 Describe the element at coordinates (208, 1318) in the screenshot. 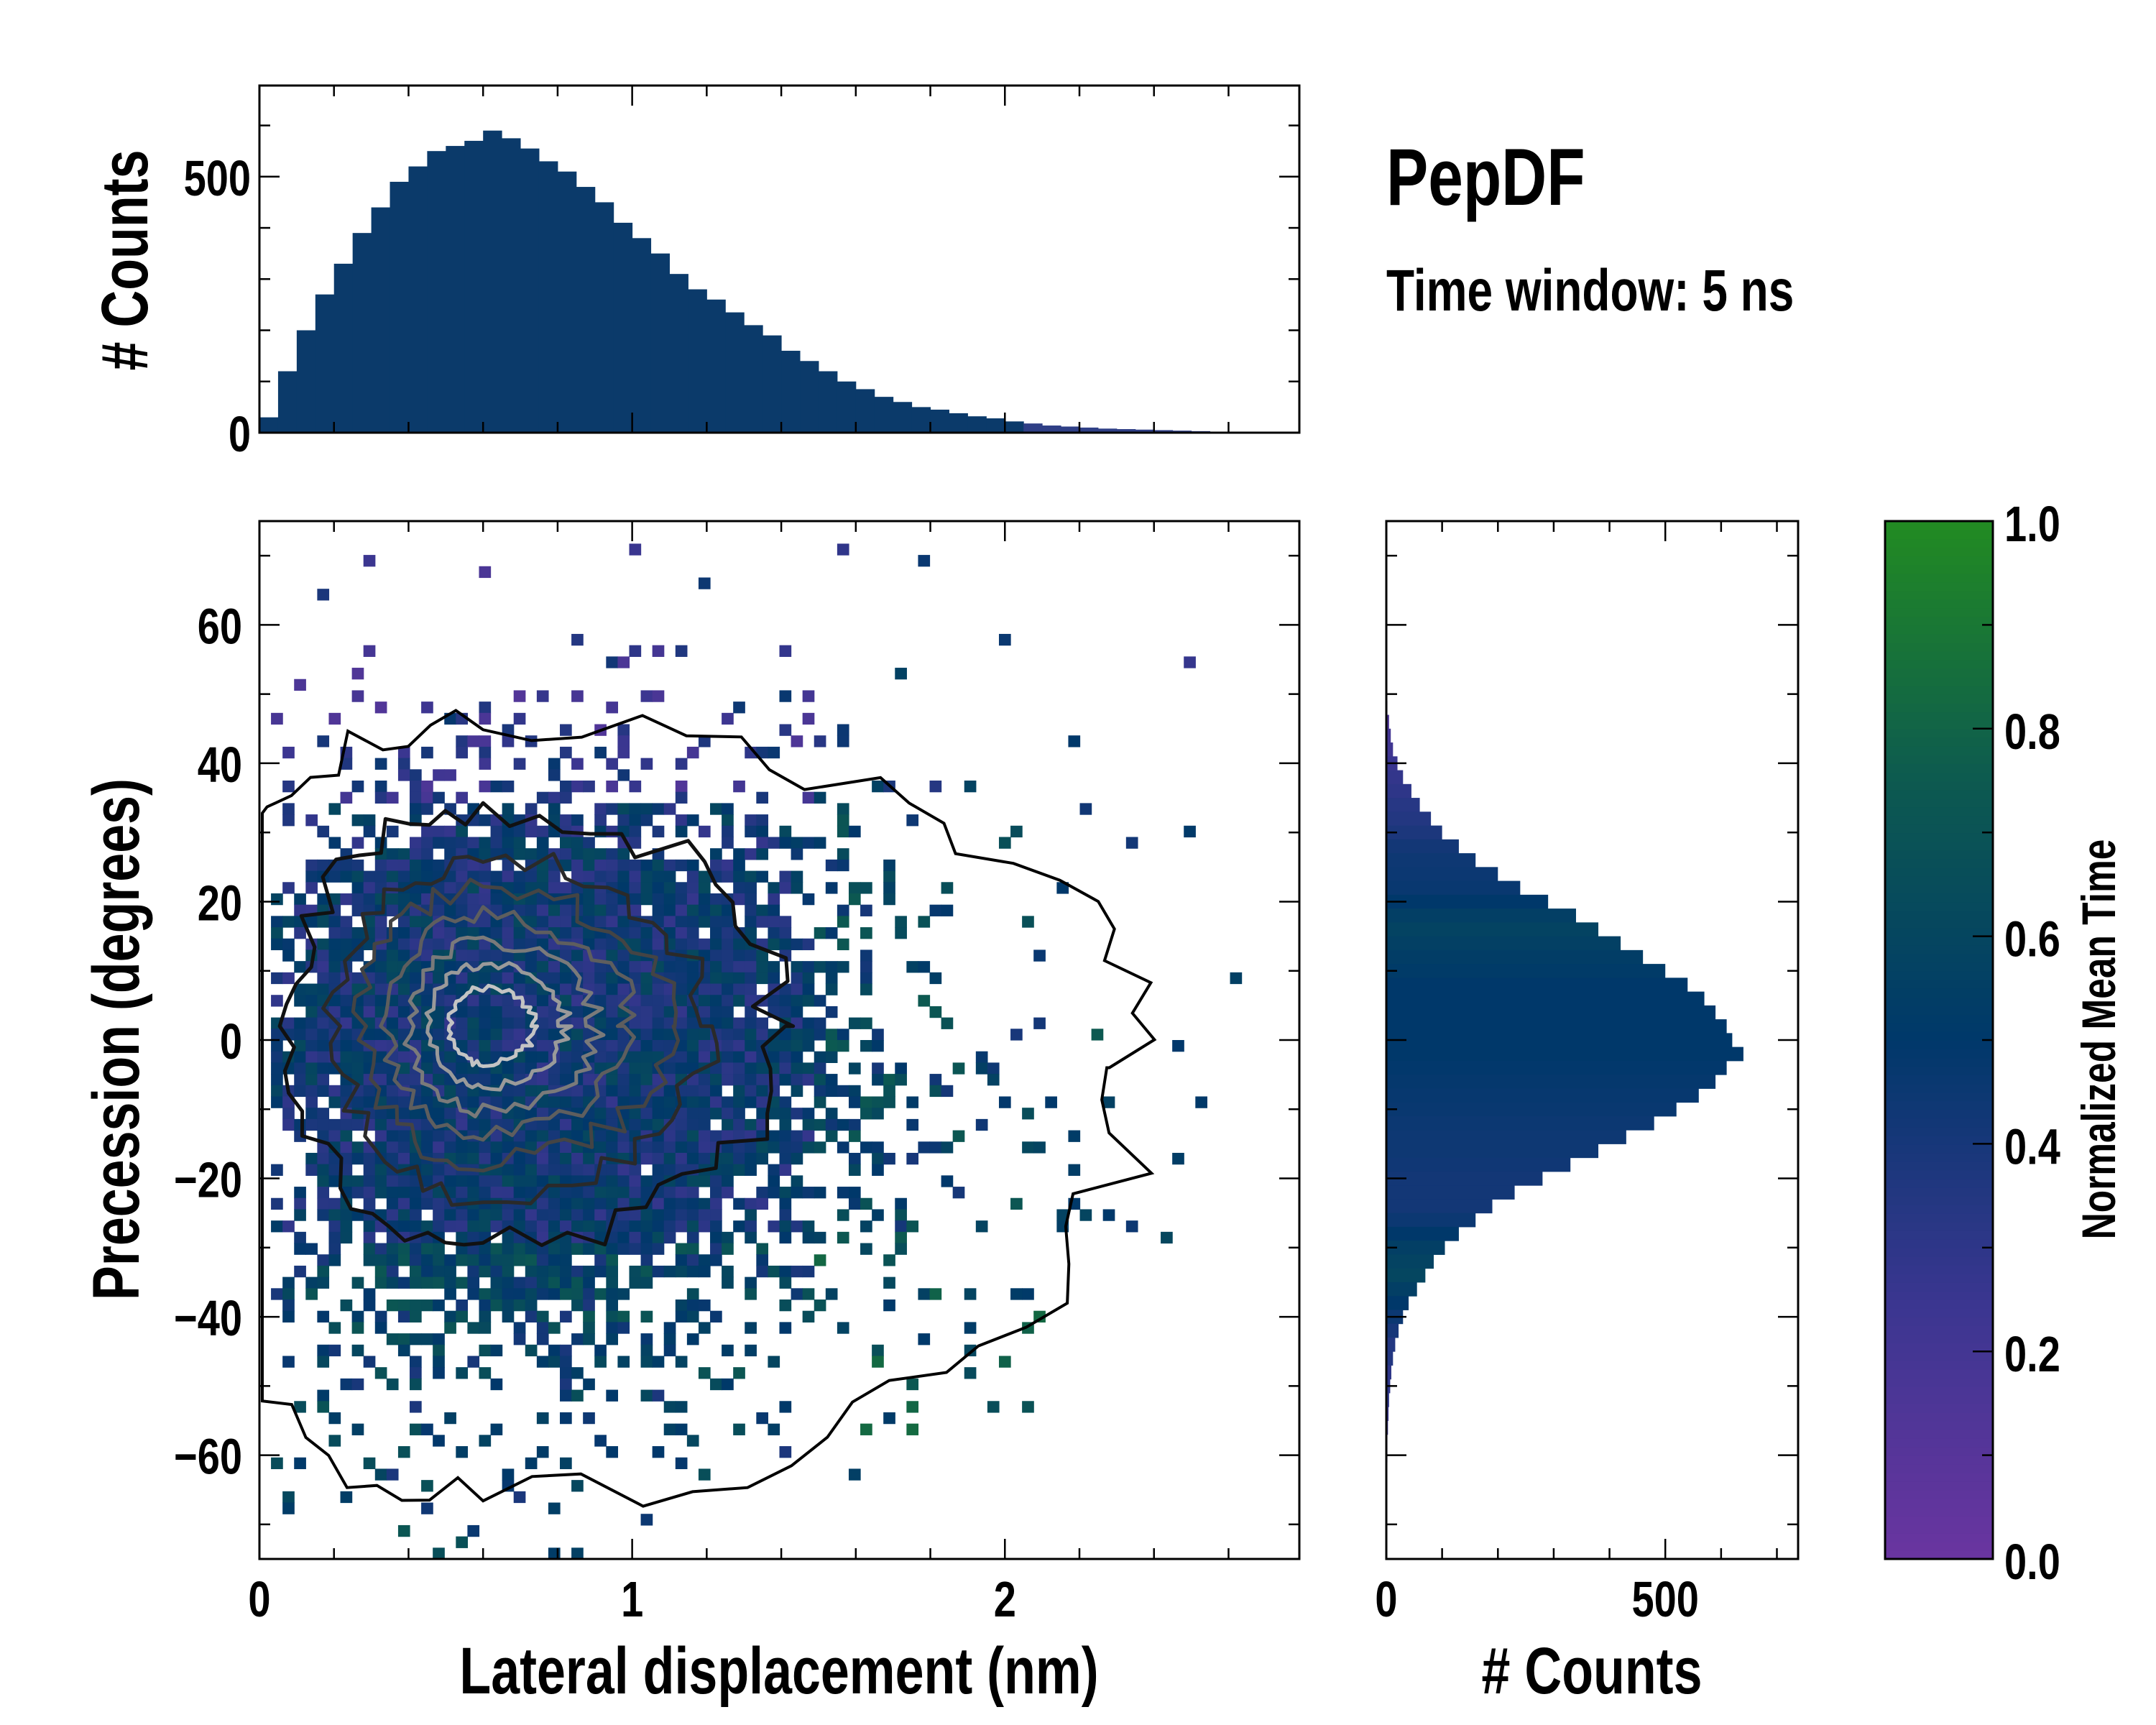

I see `main-ytick-label: −40` at that location.